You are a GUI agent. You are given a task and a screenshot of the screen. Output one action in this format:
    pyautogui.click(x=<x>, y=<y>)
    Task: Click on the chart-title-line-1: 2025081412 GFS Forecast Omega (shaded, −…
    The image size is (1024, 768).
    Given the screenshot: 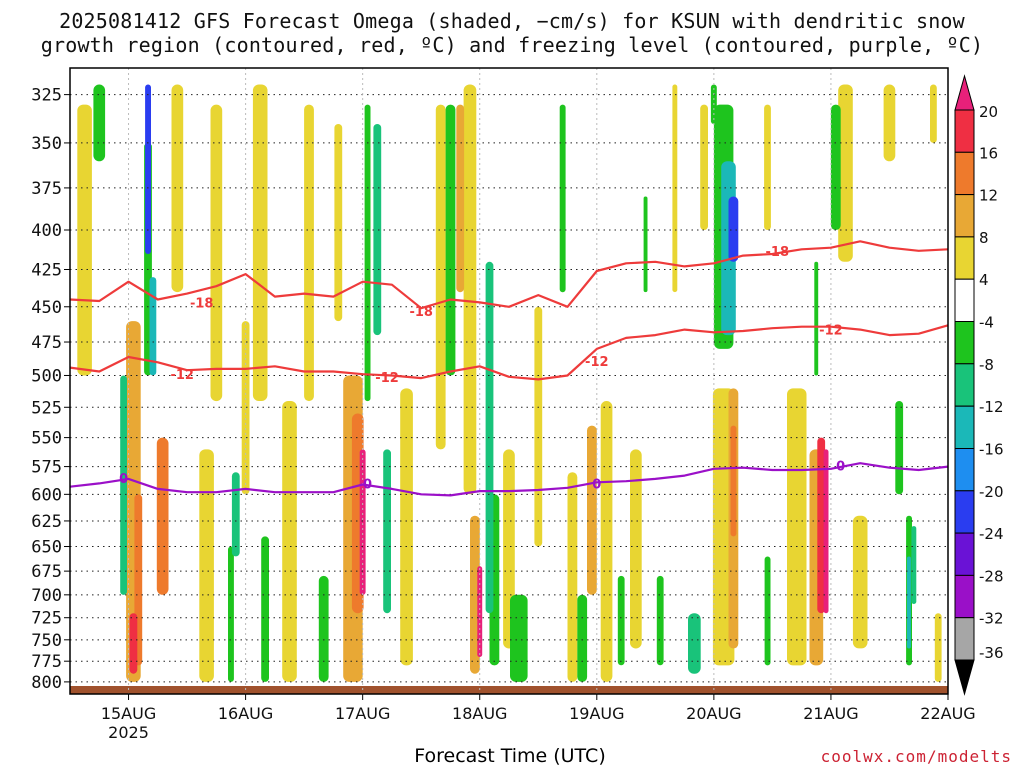 What is the action you would take?
    pyautogui.click(x=512, y=21)
    